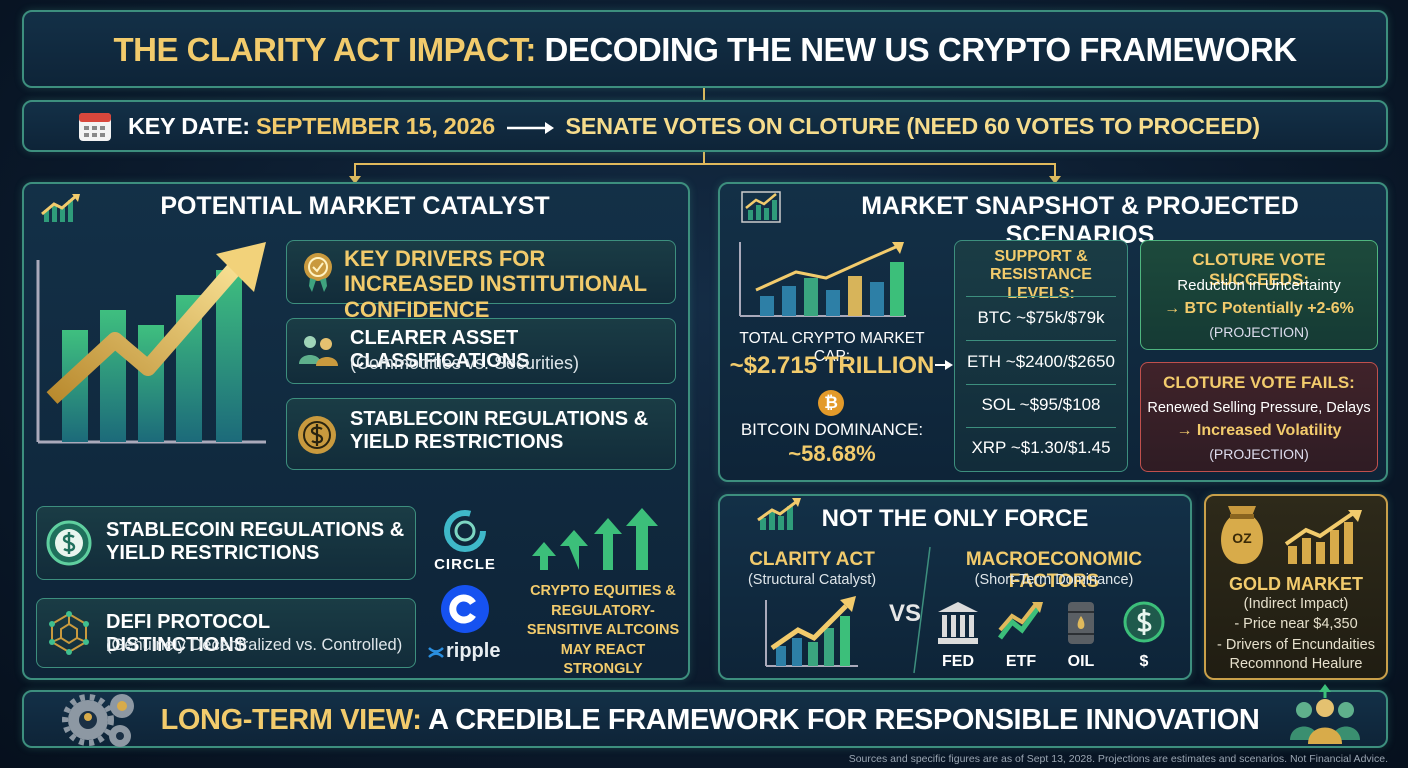  I want to click on gold-bag-label: OZ, so click(1242, 538).